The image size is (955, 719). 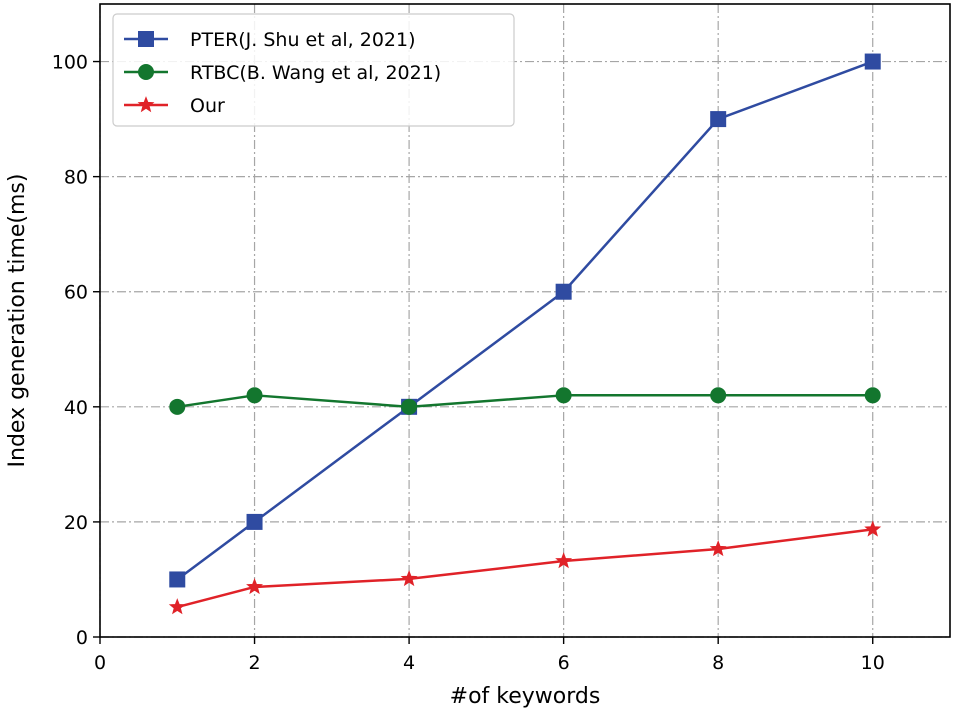 What do you see at coordinates (17, 321) in the screenshot?
I see `y-axis-label: Index generation time(ms)` at bounding box center [17, 321].